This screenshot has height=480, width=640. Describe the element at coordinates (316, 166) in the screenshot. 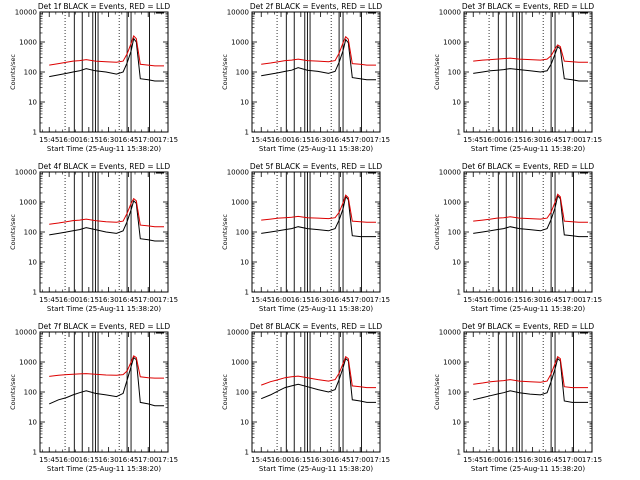

I see `chart-title: Det 5f BLACK = Events, RED = LLD` at that location.